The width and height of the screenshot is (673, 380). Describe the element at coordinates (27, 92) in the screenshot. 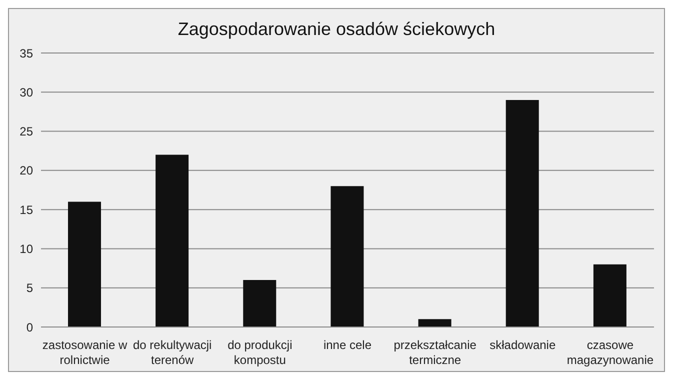

I see `y-tick-label: 30` at that location.